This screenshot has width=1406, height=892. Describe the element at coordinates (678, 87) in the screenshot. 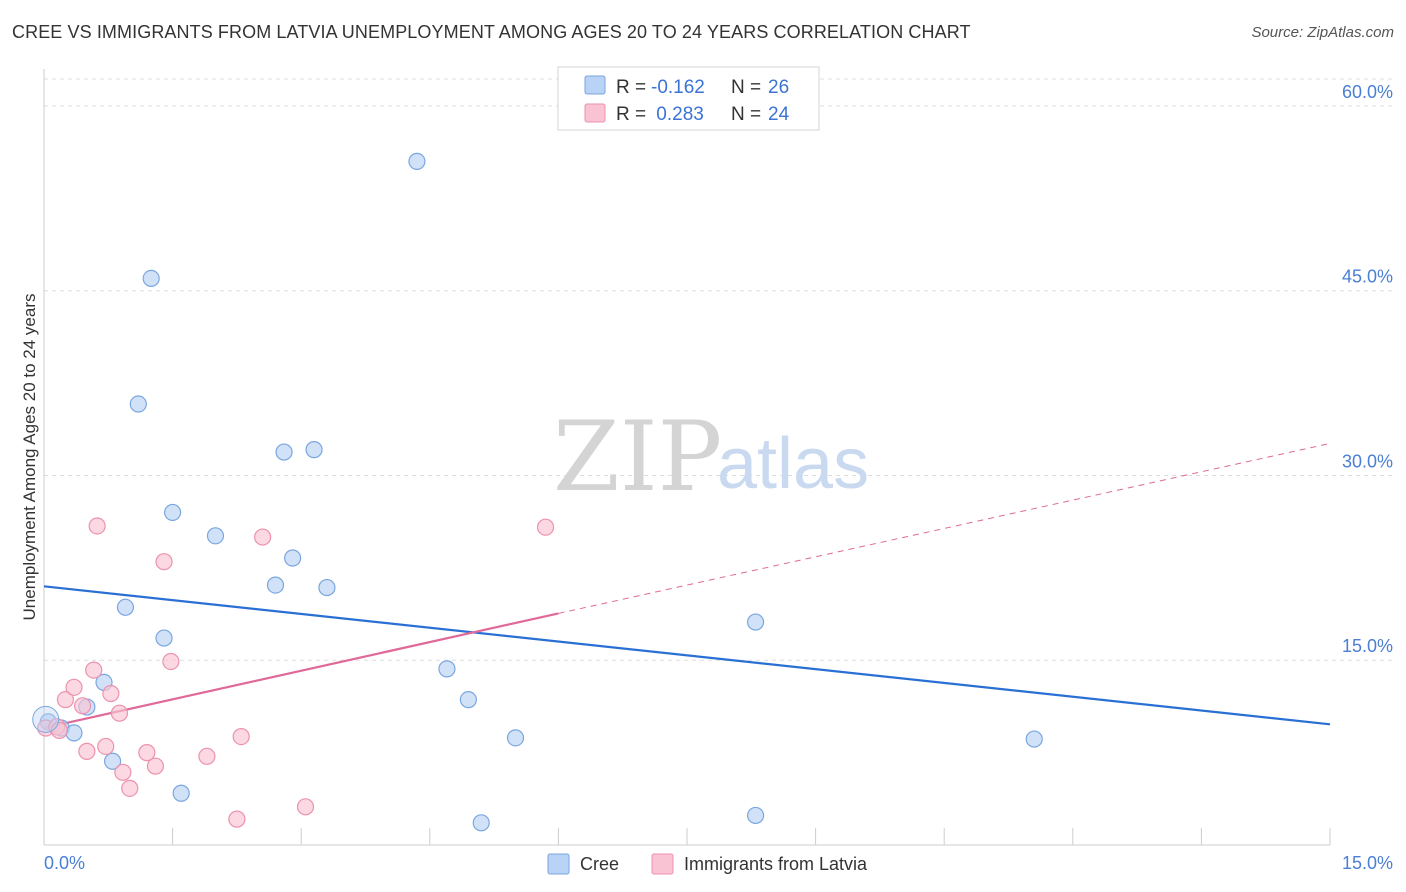

I see `legend-r-value-cree: -0.162` at that location.